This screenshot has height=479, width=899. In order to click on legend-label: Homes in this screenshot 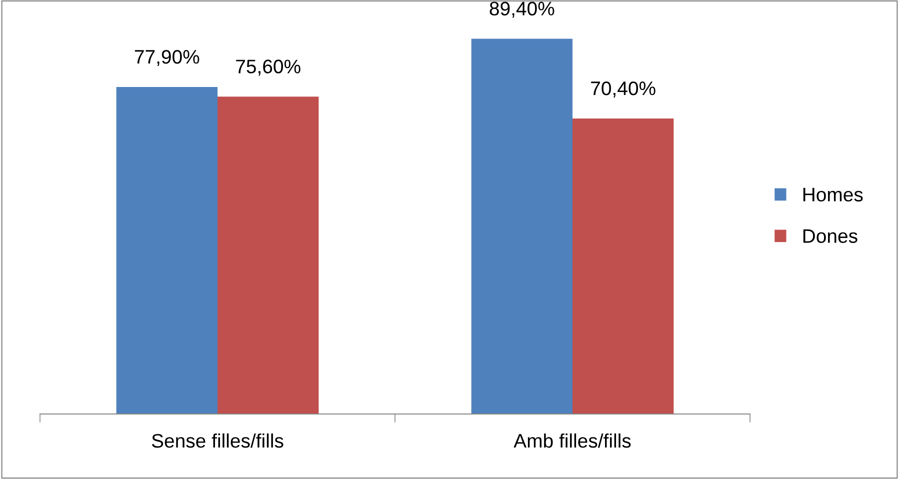, I will do `click(833, 195)`.